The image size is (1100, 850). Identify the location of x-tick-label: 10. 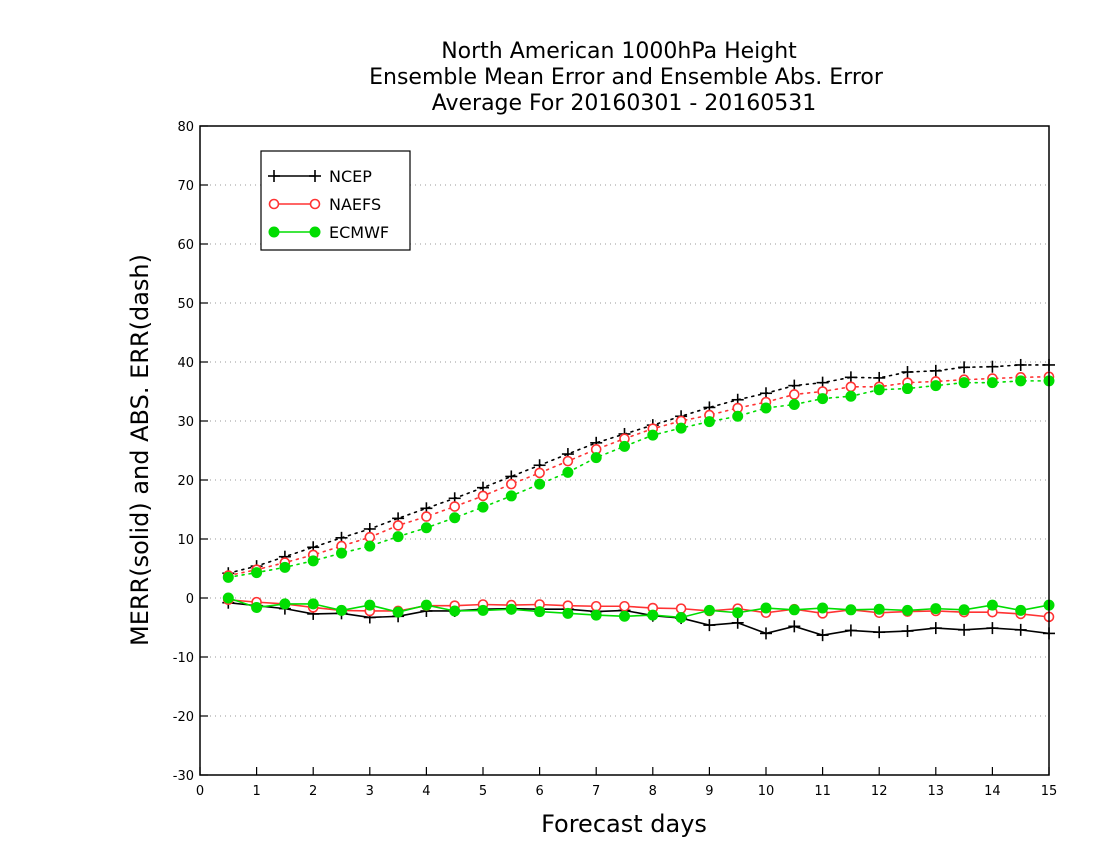
(766, 791).